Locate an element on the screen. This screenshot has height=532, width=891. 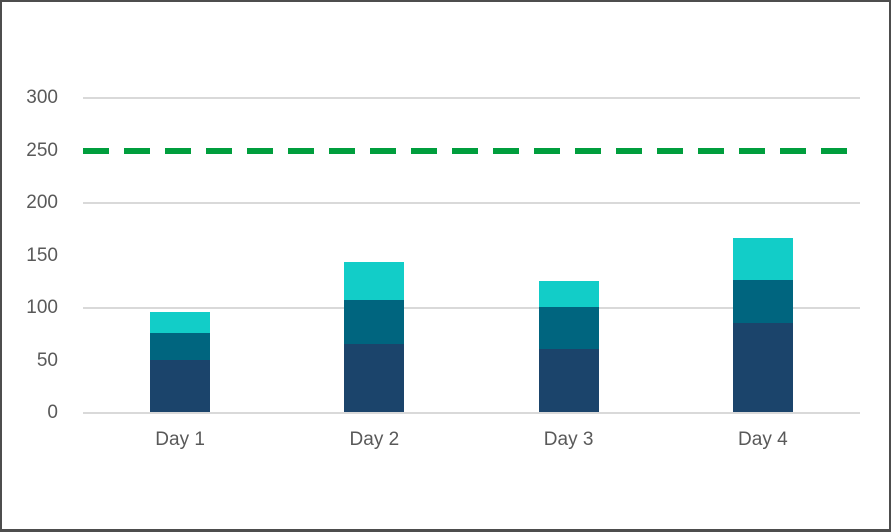
x-tick-label-day-1: Day 1 is located at coordinates (180, 439).